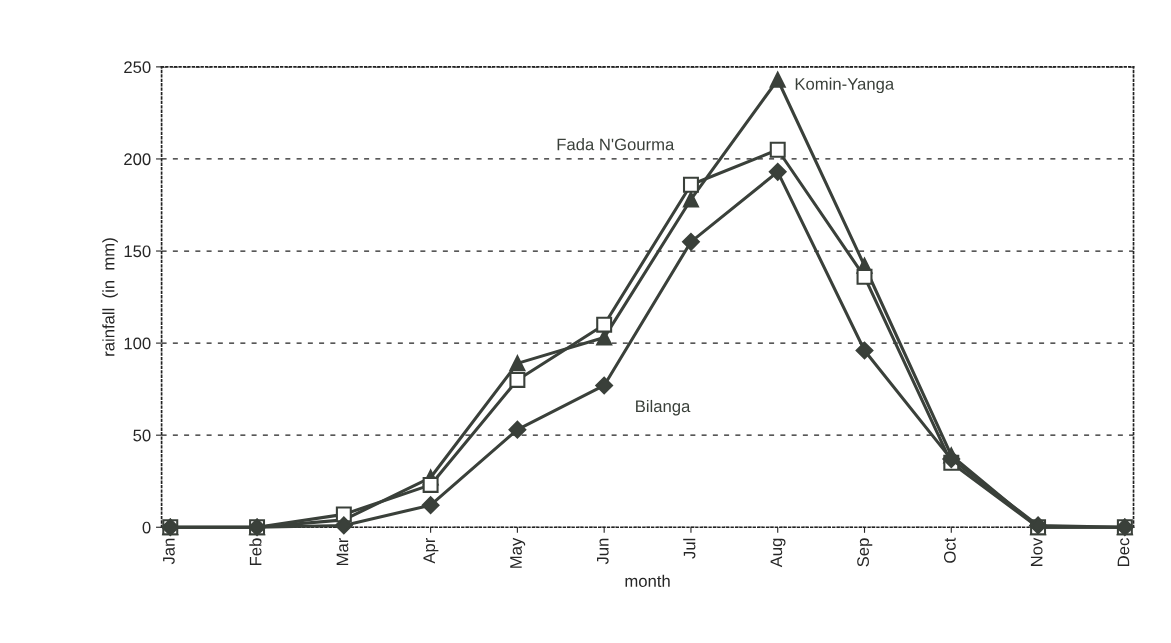 This screenshot has height=643, width=1171. I want to click on y-tick-label: 0, so click(146, 527).